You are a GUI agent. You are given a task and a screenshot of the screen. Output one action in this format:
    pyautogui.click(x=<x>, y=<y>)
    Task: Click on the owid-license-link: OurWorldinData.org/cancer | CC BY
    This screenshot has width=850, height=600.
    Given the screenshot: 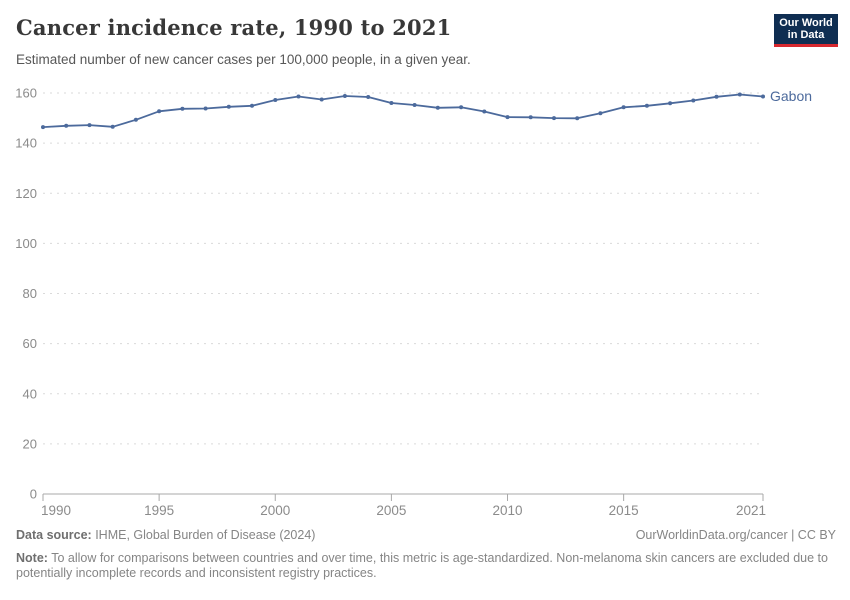 What is the action you would take?
    pyautogui.click(x=735, y=535)
    